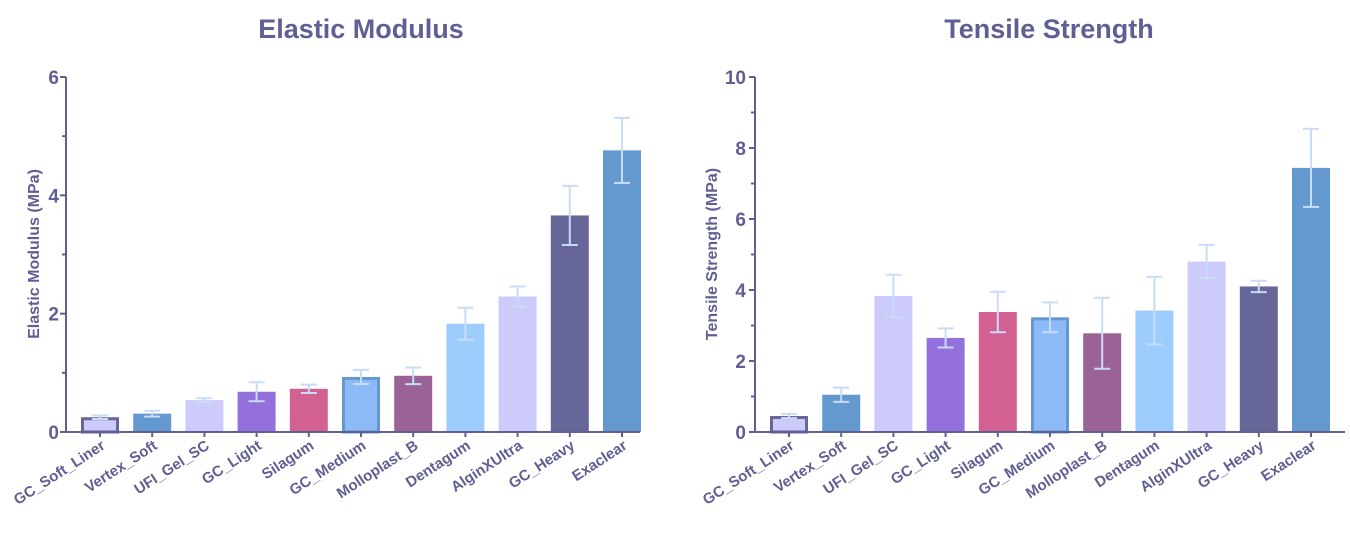 Image resolution: width=1350 pixels, height=534 pixels. I want to click on y-axis-label: Tensile Strength (MPa), so click(712, 254).